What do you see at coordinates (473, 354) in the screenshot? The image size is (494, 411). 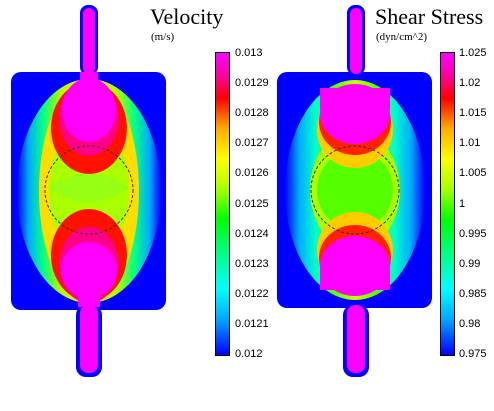 I see `shear-tick-label: 0.975` at bounding box center [473, 354].